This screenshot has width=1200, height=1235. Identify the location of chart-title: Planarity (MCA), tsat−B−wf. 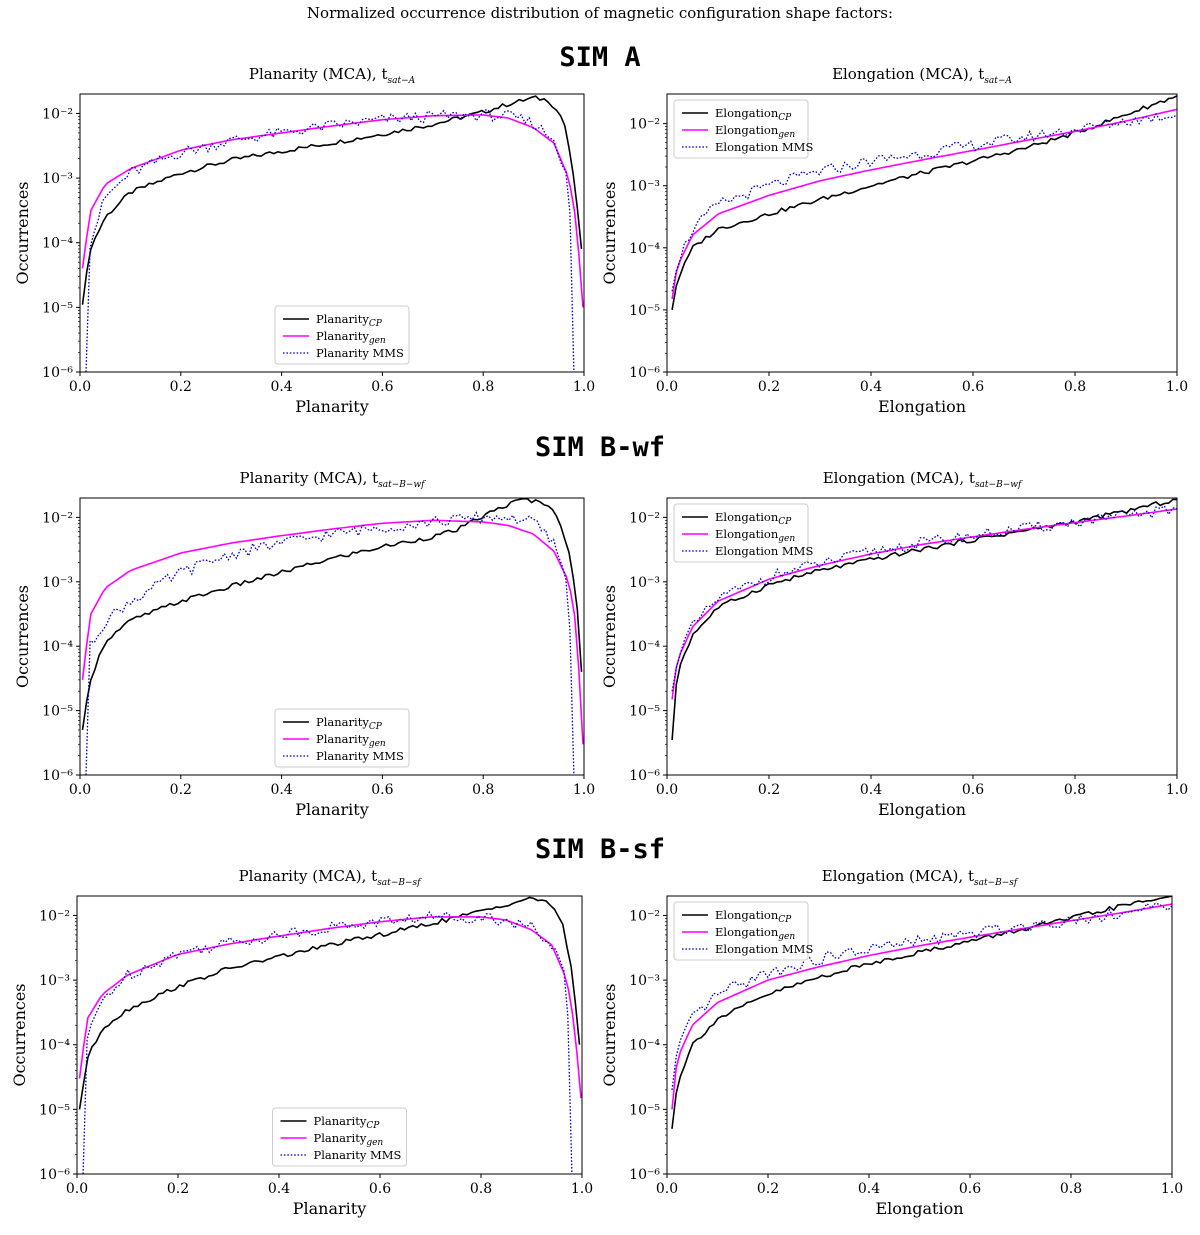
(333, 479).